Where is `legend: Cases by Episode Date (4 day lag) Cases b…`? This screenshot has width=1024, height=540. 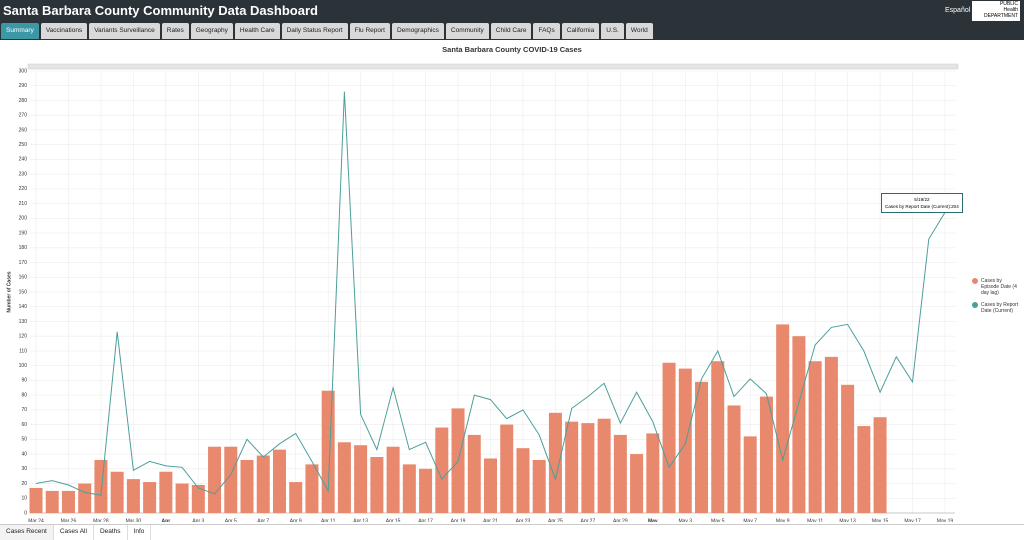
legend: Cases by Episode Date (4 day lag) Cases b… is located at coordinates (996, 299).